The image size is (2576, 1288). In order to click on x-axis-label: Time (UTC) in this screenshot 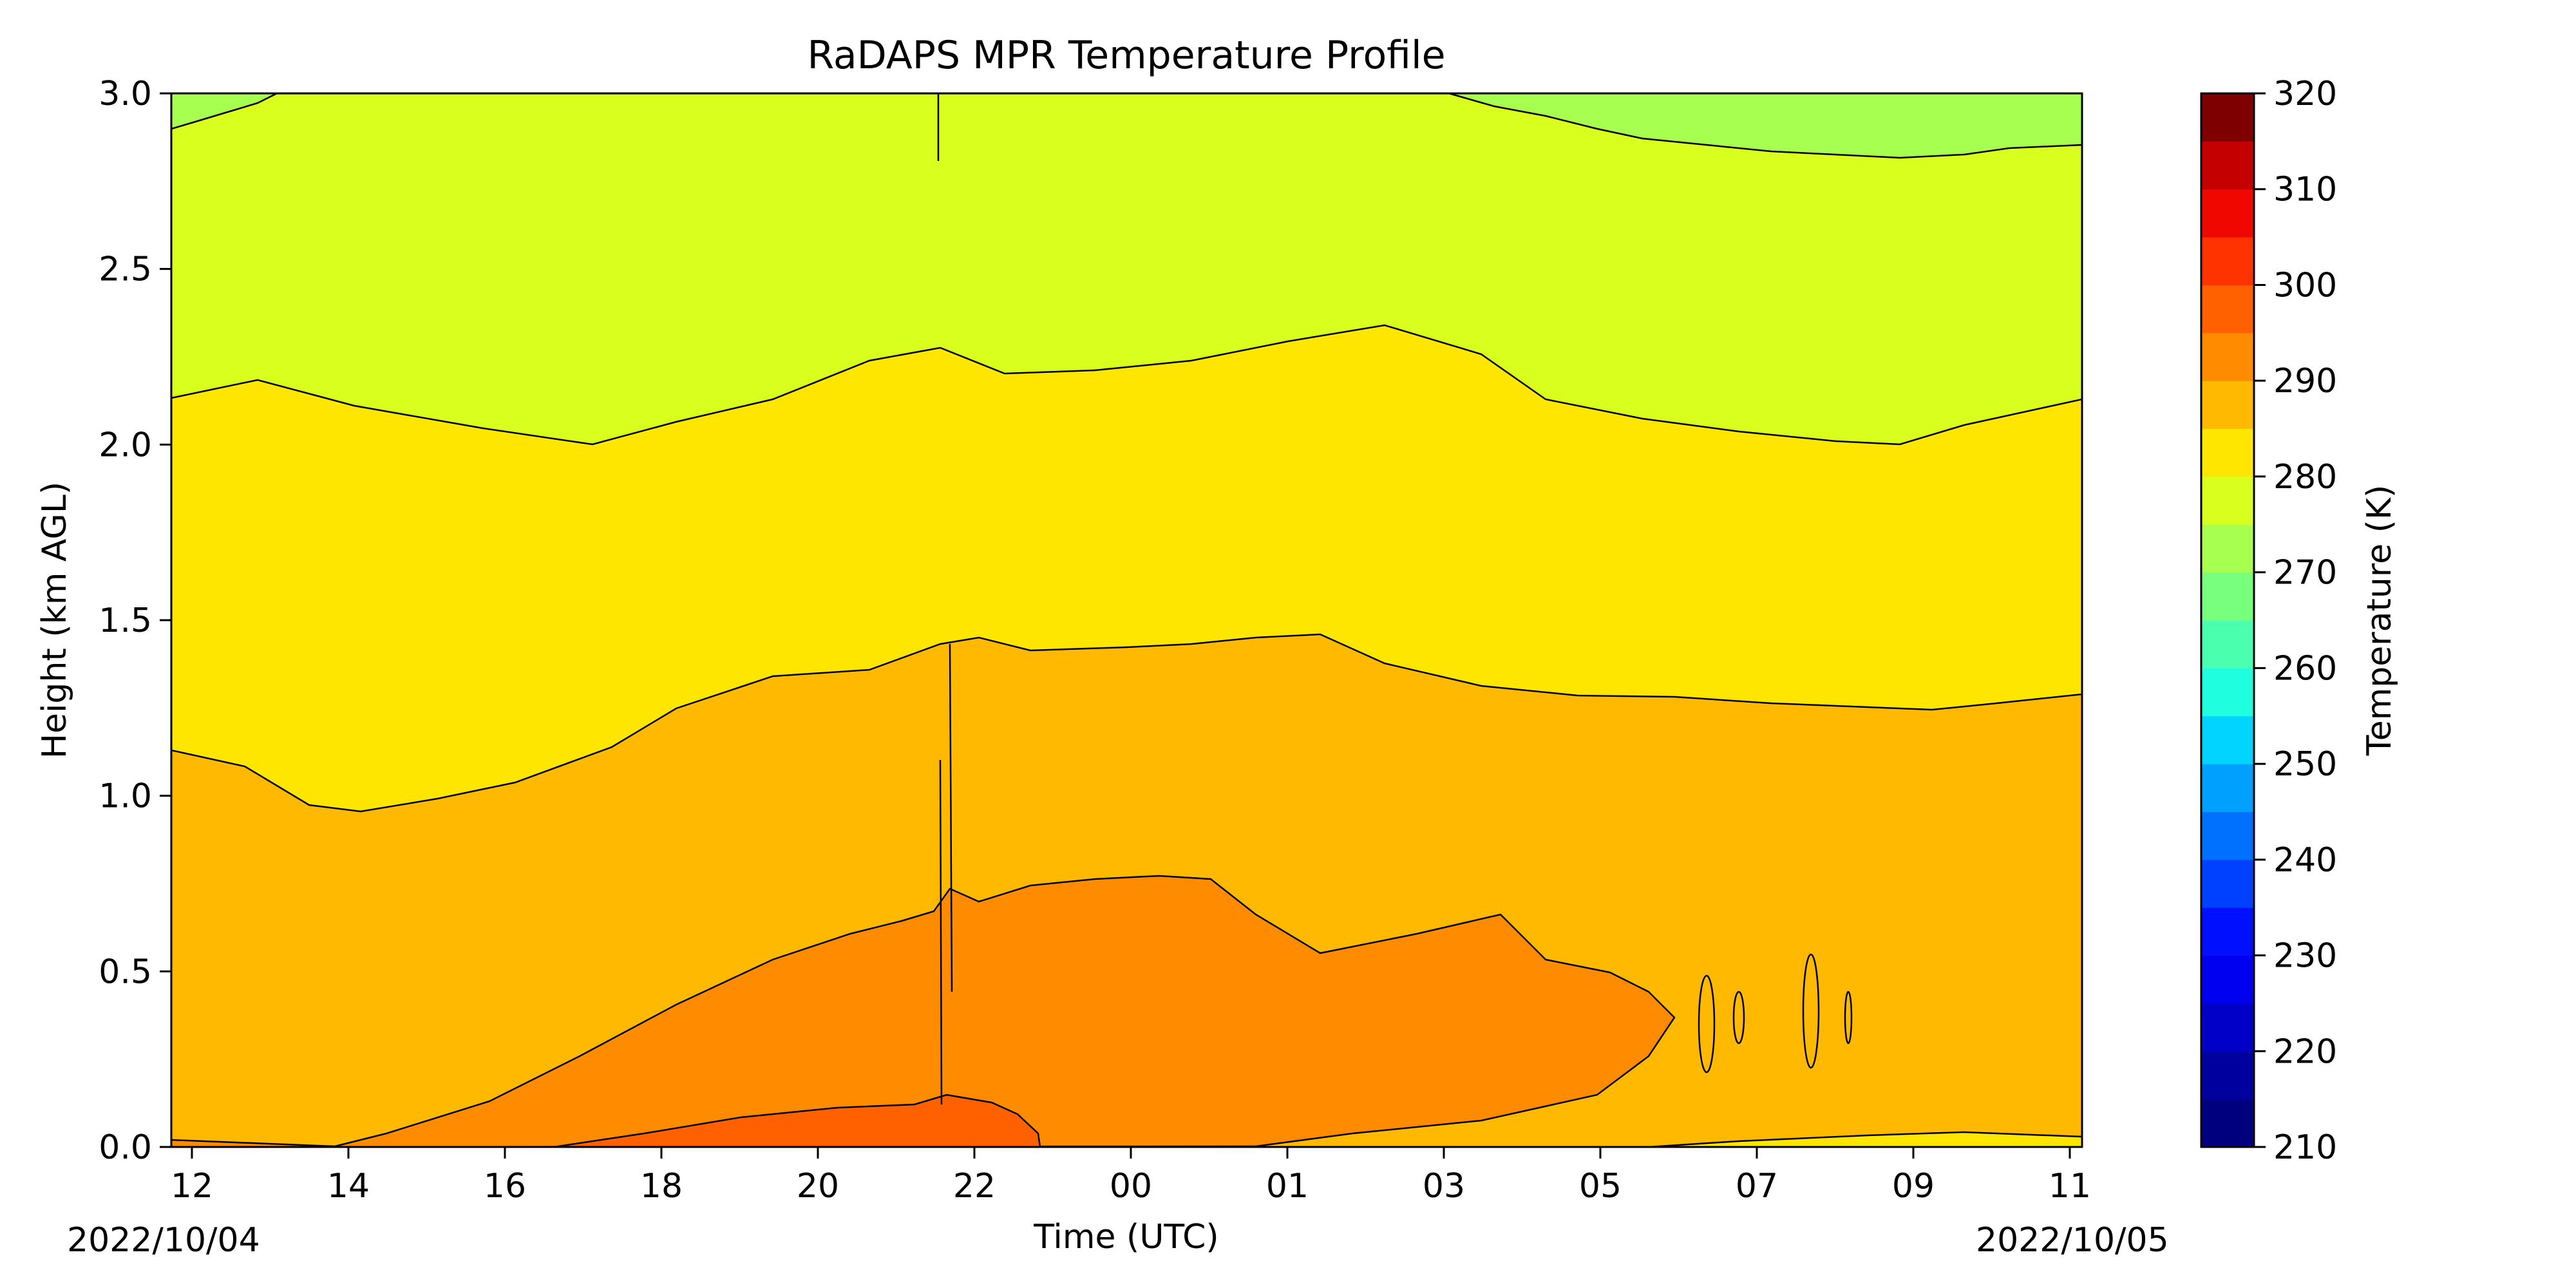, I will do `click(1125, 1237)`.